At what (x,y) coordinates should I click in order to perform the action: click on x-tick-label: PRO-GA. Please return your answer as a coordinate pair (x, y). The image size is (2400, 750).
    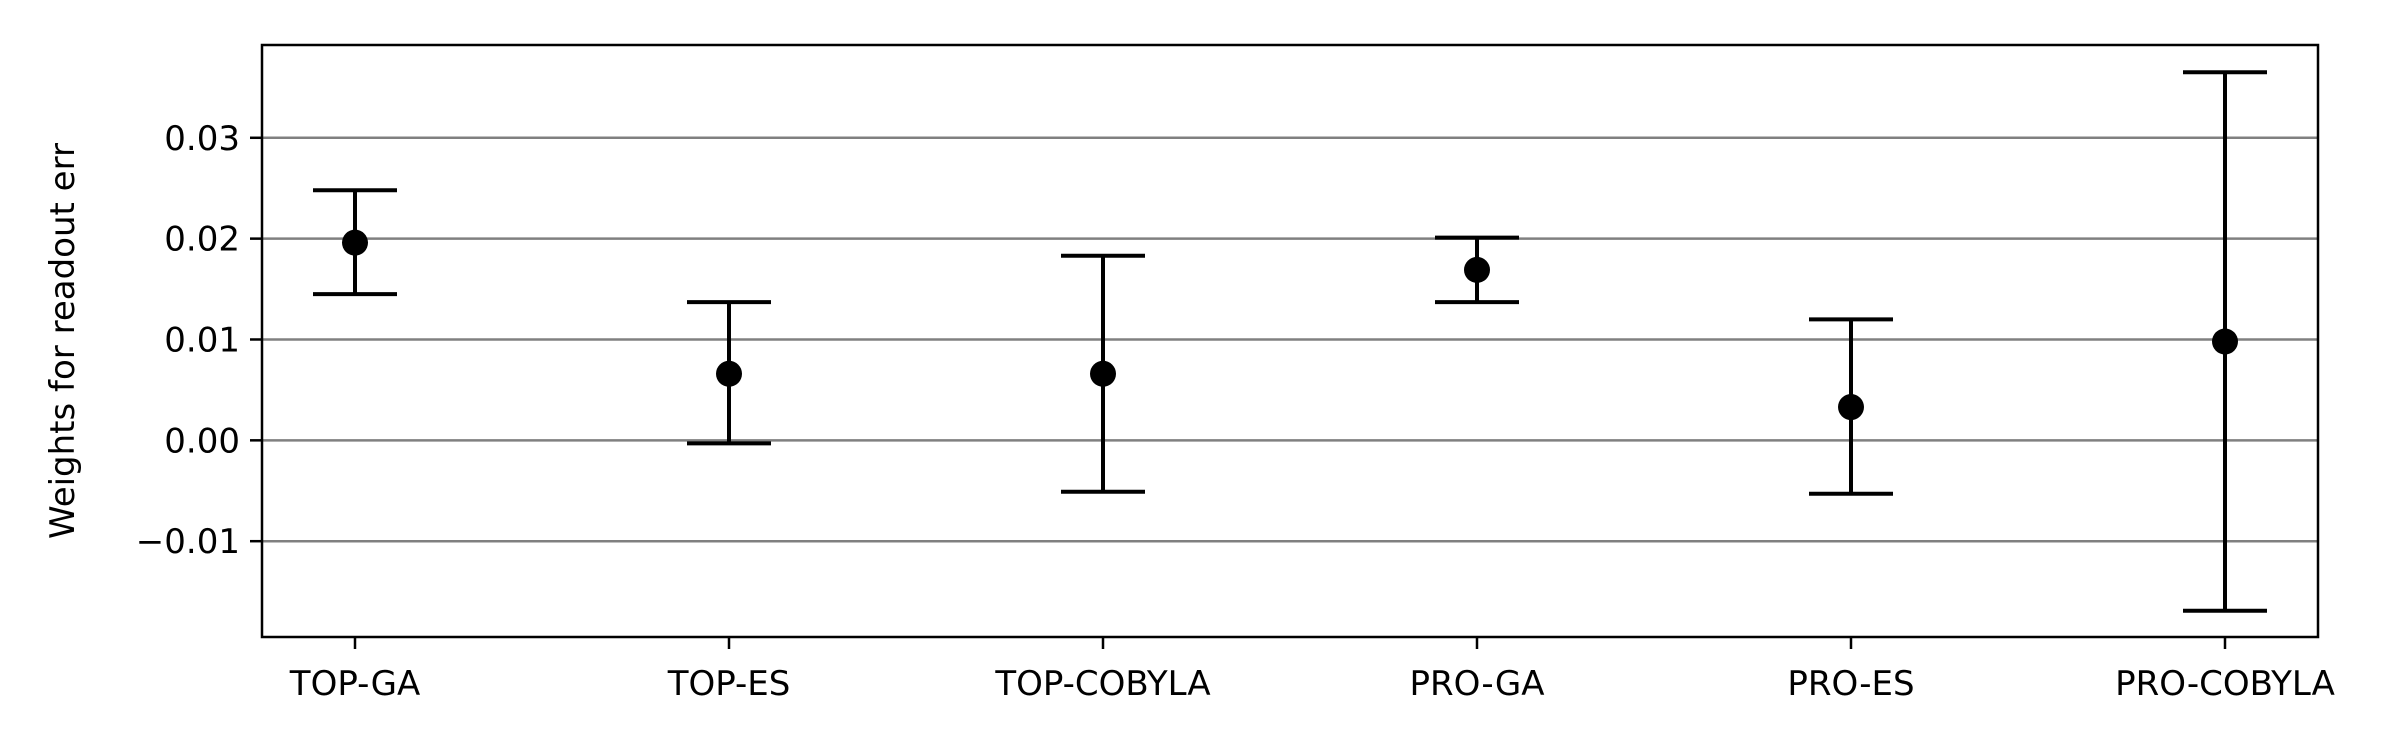
    Looking at the image, I should click on (1477, 684).